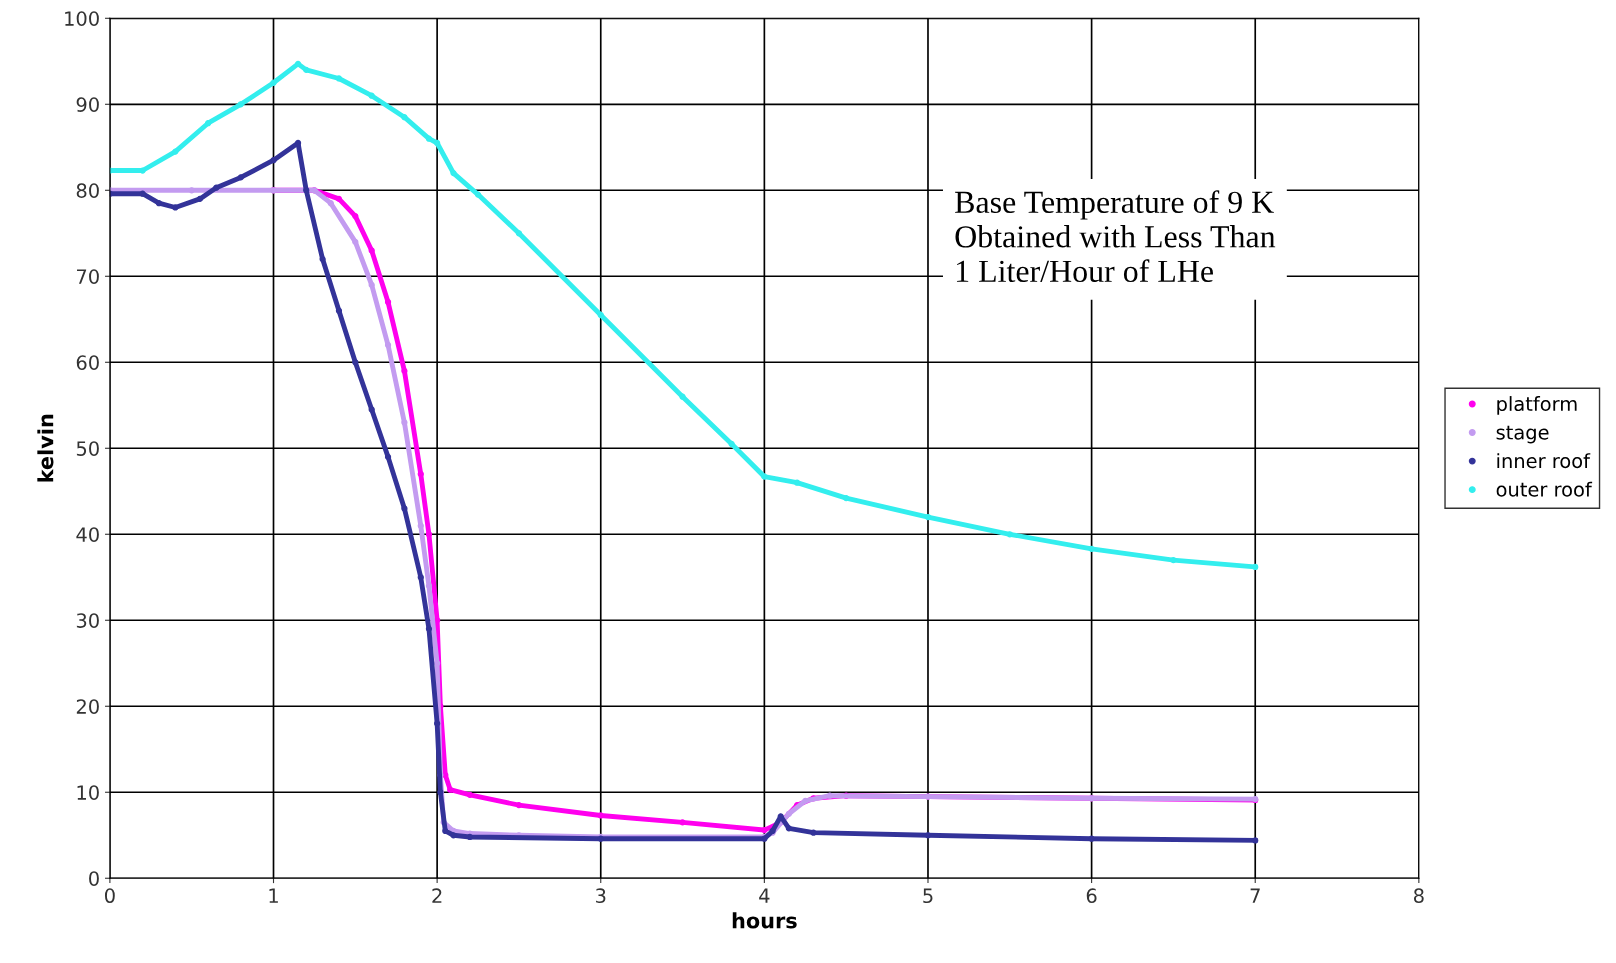 This screenshot has width=1616, height=963. What do you see at coordinates (1522, 434) in the screenshot?
I see `legend-label: stage` at bounding box center [1522, 434].